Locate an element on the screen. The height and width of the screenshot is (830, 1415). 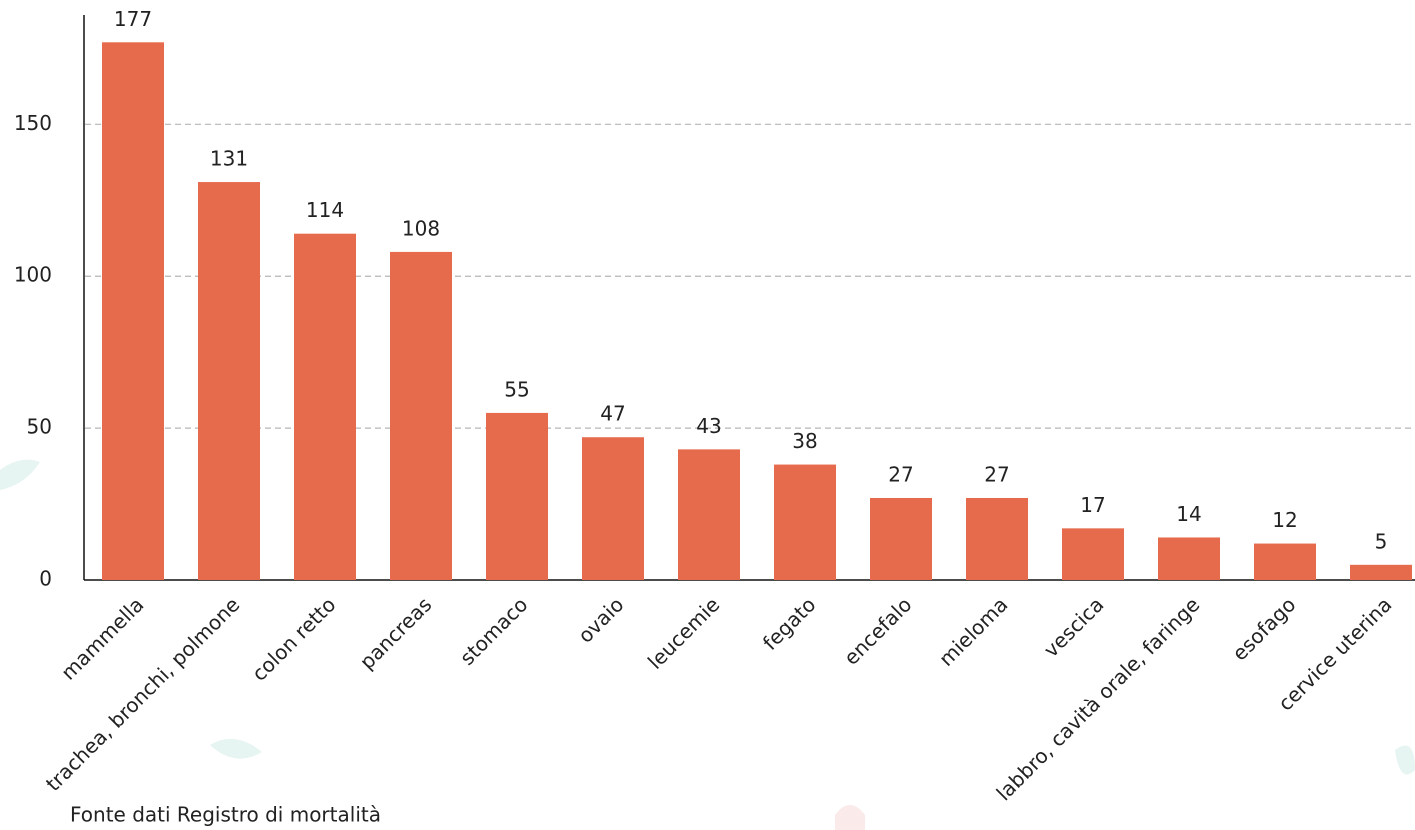
value-label: 5 is located at coordinates (1381, 541).